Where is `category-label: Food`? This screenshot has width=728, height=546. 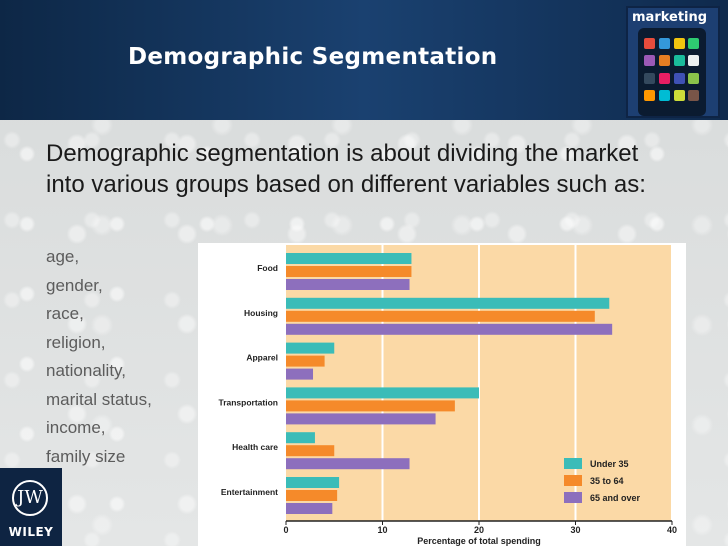 category-label: Food is located at coordinates (267, 268).